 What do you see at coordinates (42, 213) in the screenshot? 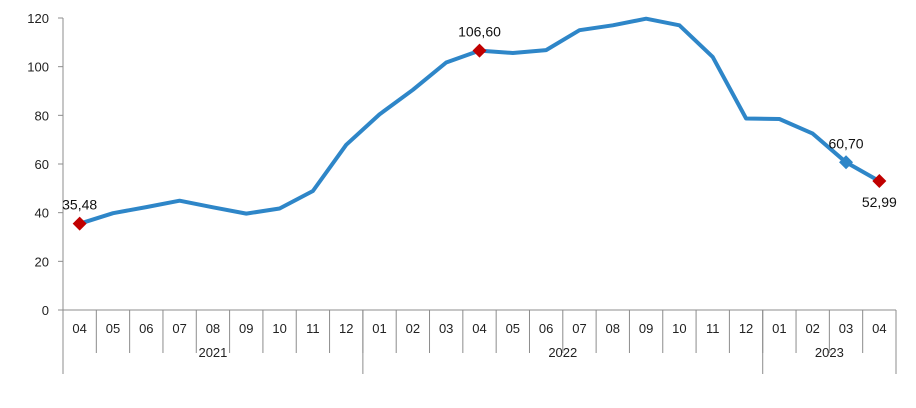
I see `y-tick-label: 40` at bounding box center [42, 213].